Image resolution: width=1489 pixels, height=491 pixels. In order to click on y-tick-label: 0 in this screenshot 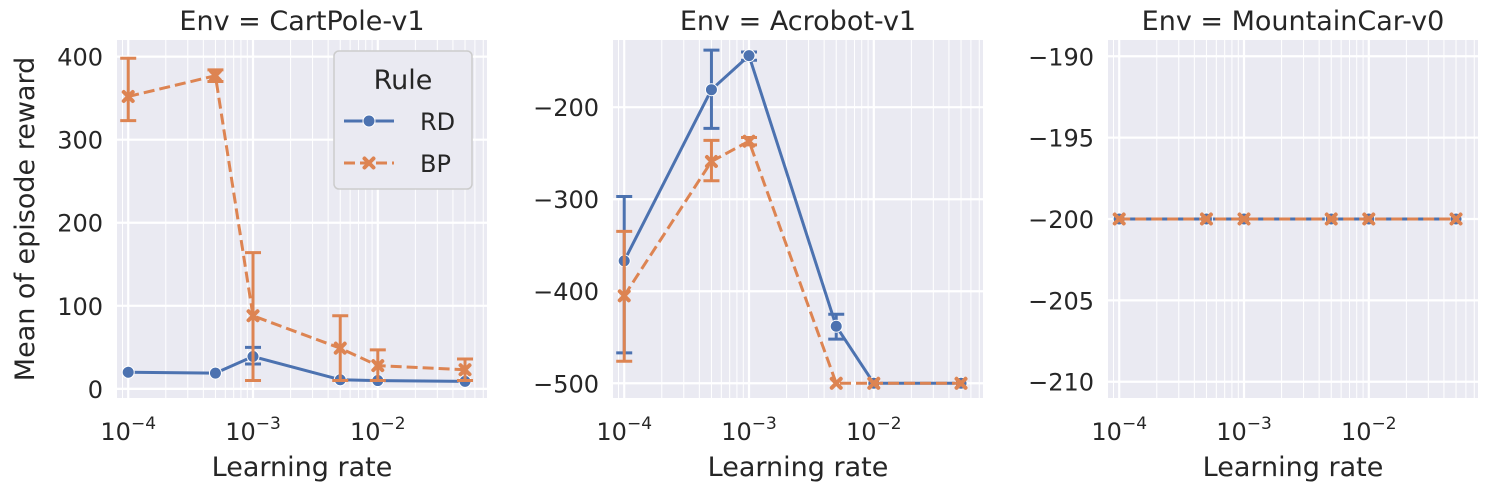, I will do `click(95, 390)`.